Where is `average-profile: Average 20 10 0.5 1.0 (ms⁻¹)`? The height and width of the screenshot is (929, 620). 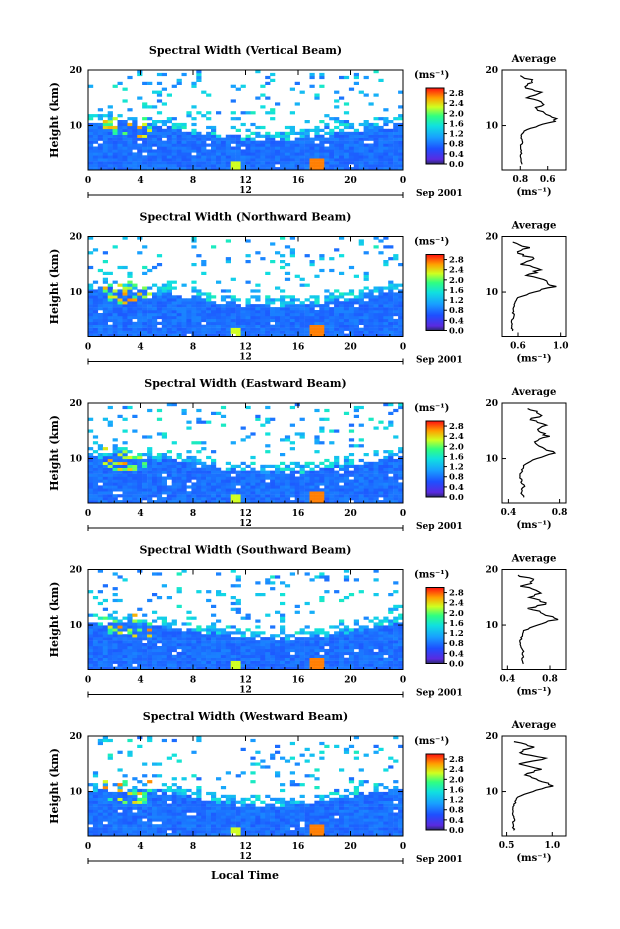
average-profile: Average 20 10 0.5 1.0 (ms⁻¹) is located at coordinates (526, 792).